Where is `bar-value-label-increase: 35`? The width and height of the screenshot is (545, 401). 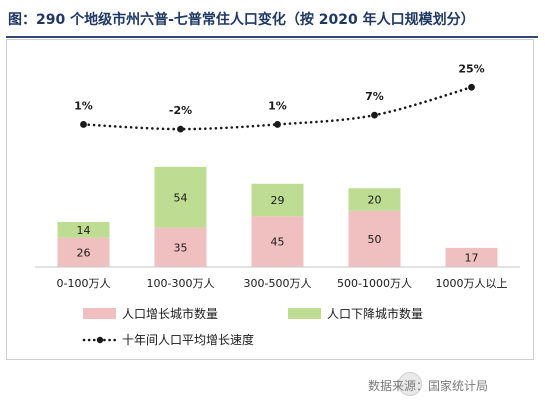 bar-value-label-increase: 35 is located at coordinates (181, 247).